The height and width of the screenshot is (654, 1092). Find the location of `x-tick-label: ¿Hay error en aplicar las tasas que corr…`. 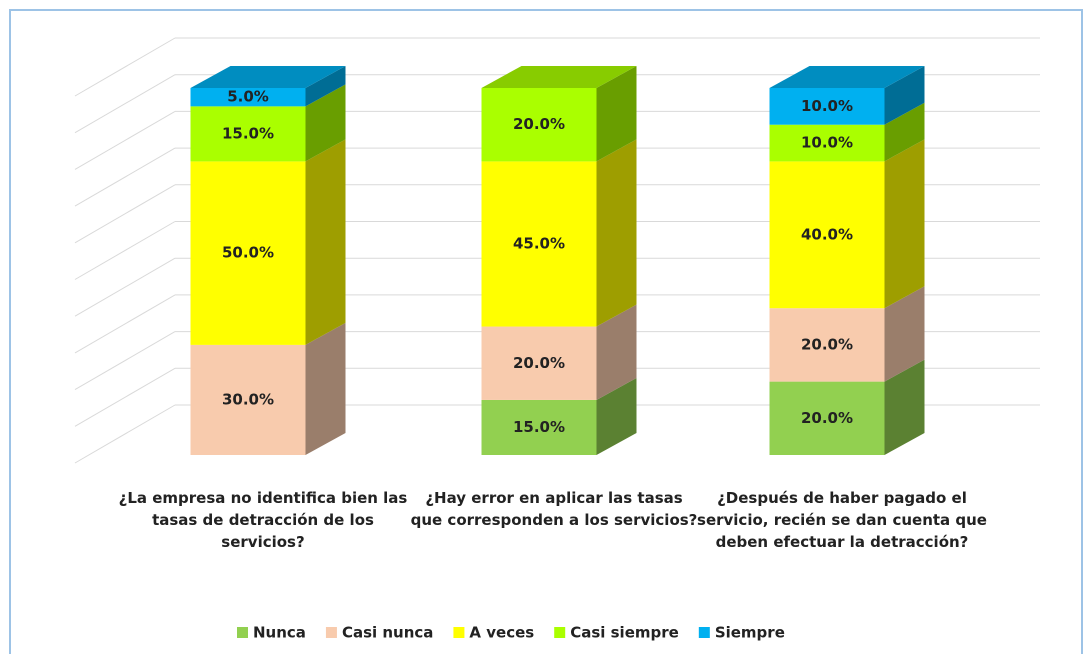

x-tick-label: ¿Hay error en aplicar las tasas que corr… is located at coordinates (554, 509).